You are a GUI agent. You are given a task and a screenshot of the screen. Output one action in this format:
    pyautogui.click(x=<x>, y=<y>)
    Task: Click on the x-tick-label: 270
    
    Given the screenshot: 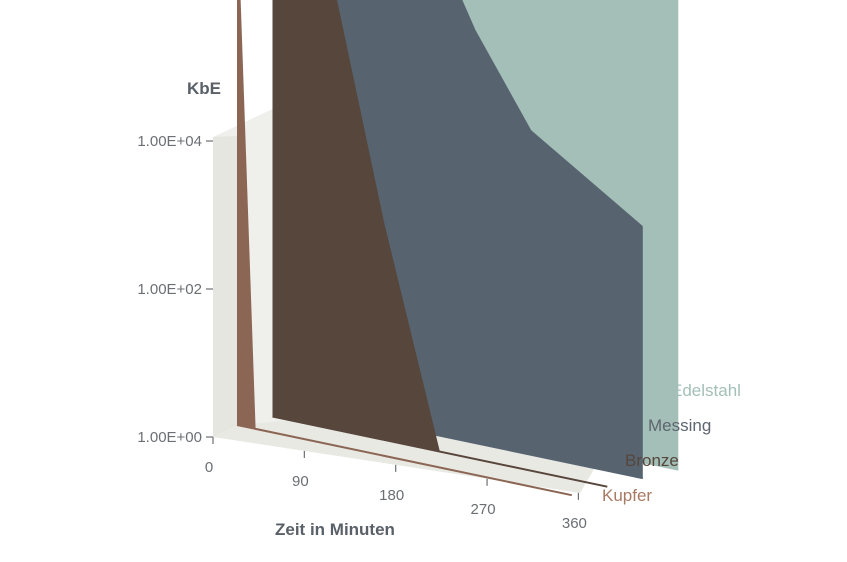 What is the action you would take?
    pyautogui.click(x=483, y=509)
    